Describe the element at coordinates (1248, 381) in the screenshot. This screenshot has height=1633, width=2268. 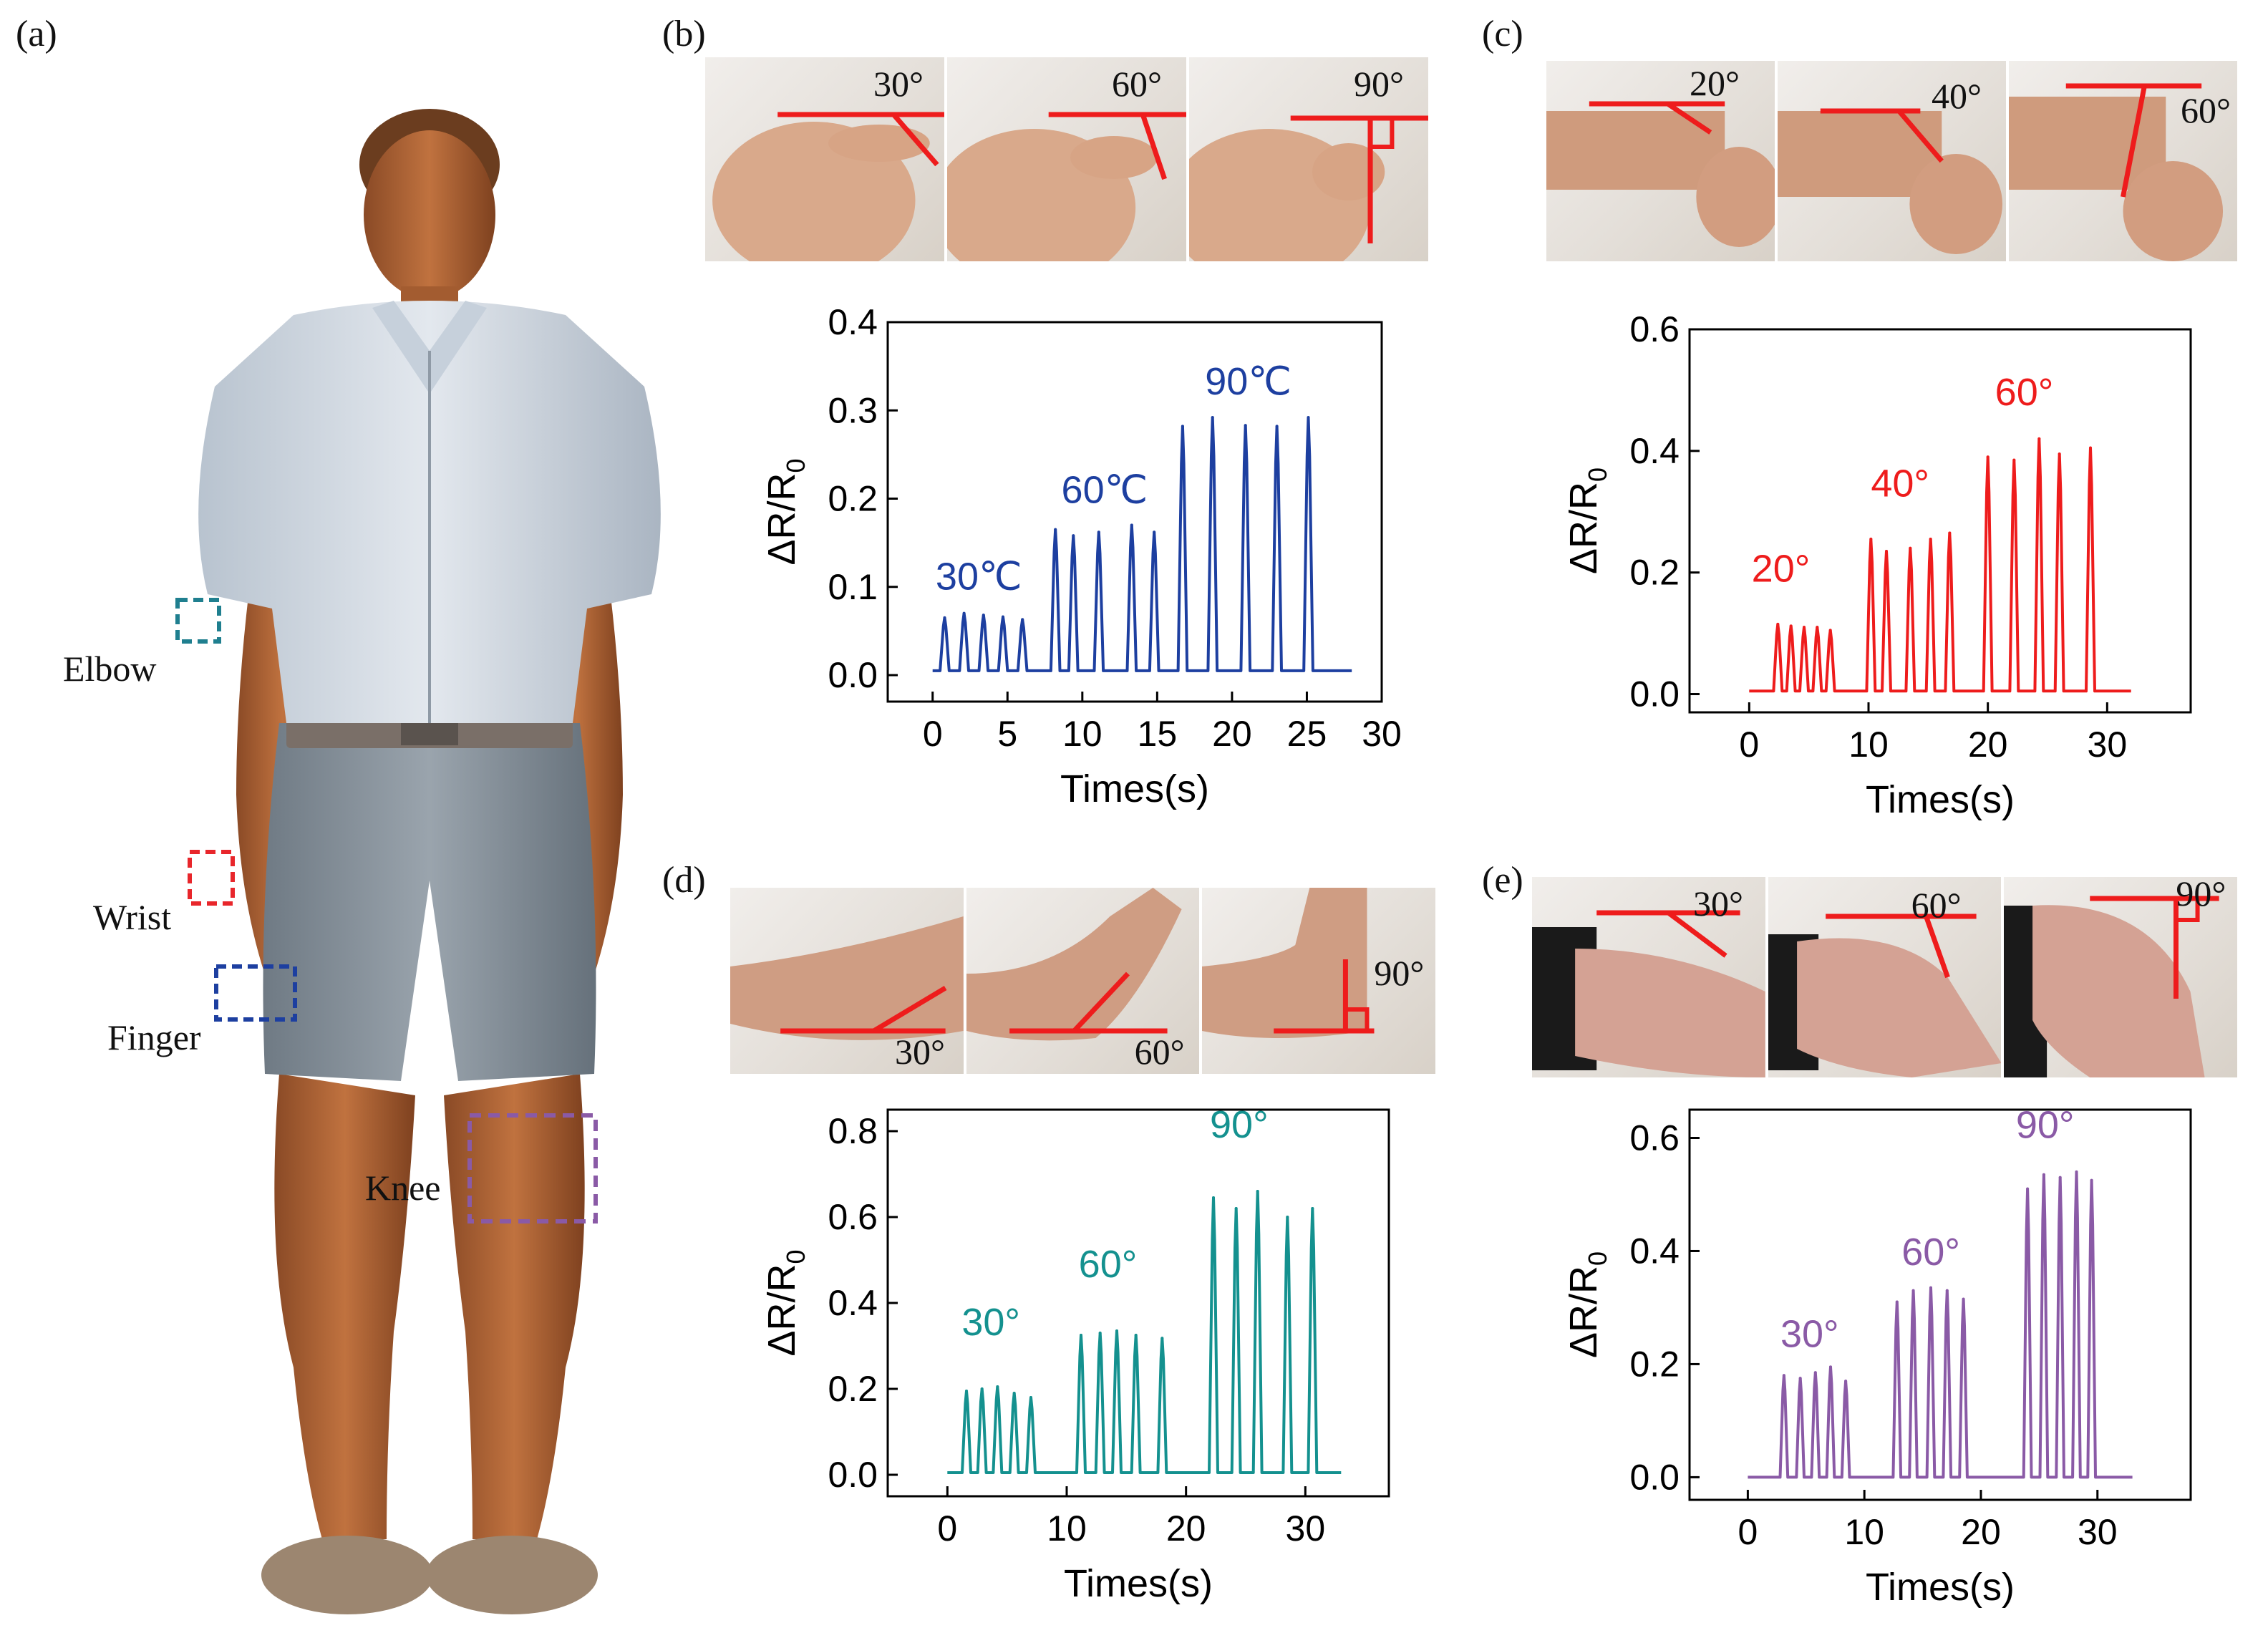
I see `angle-annotation: 90℃` at that location.